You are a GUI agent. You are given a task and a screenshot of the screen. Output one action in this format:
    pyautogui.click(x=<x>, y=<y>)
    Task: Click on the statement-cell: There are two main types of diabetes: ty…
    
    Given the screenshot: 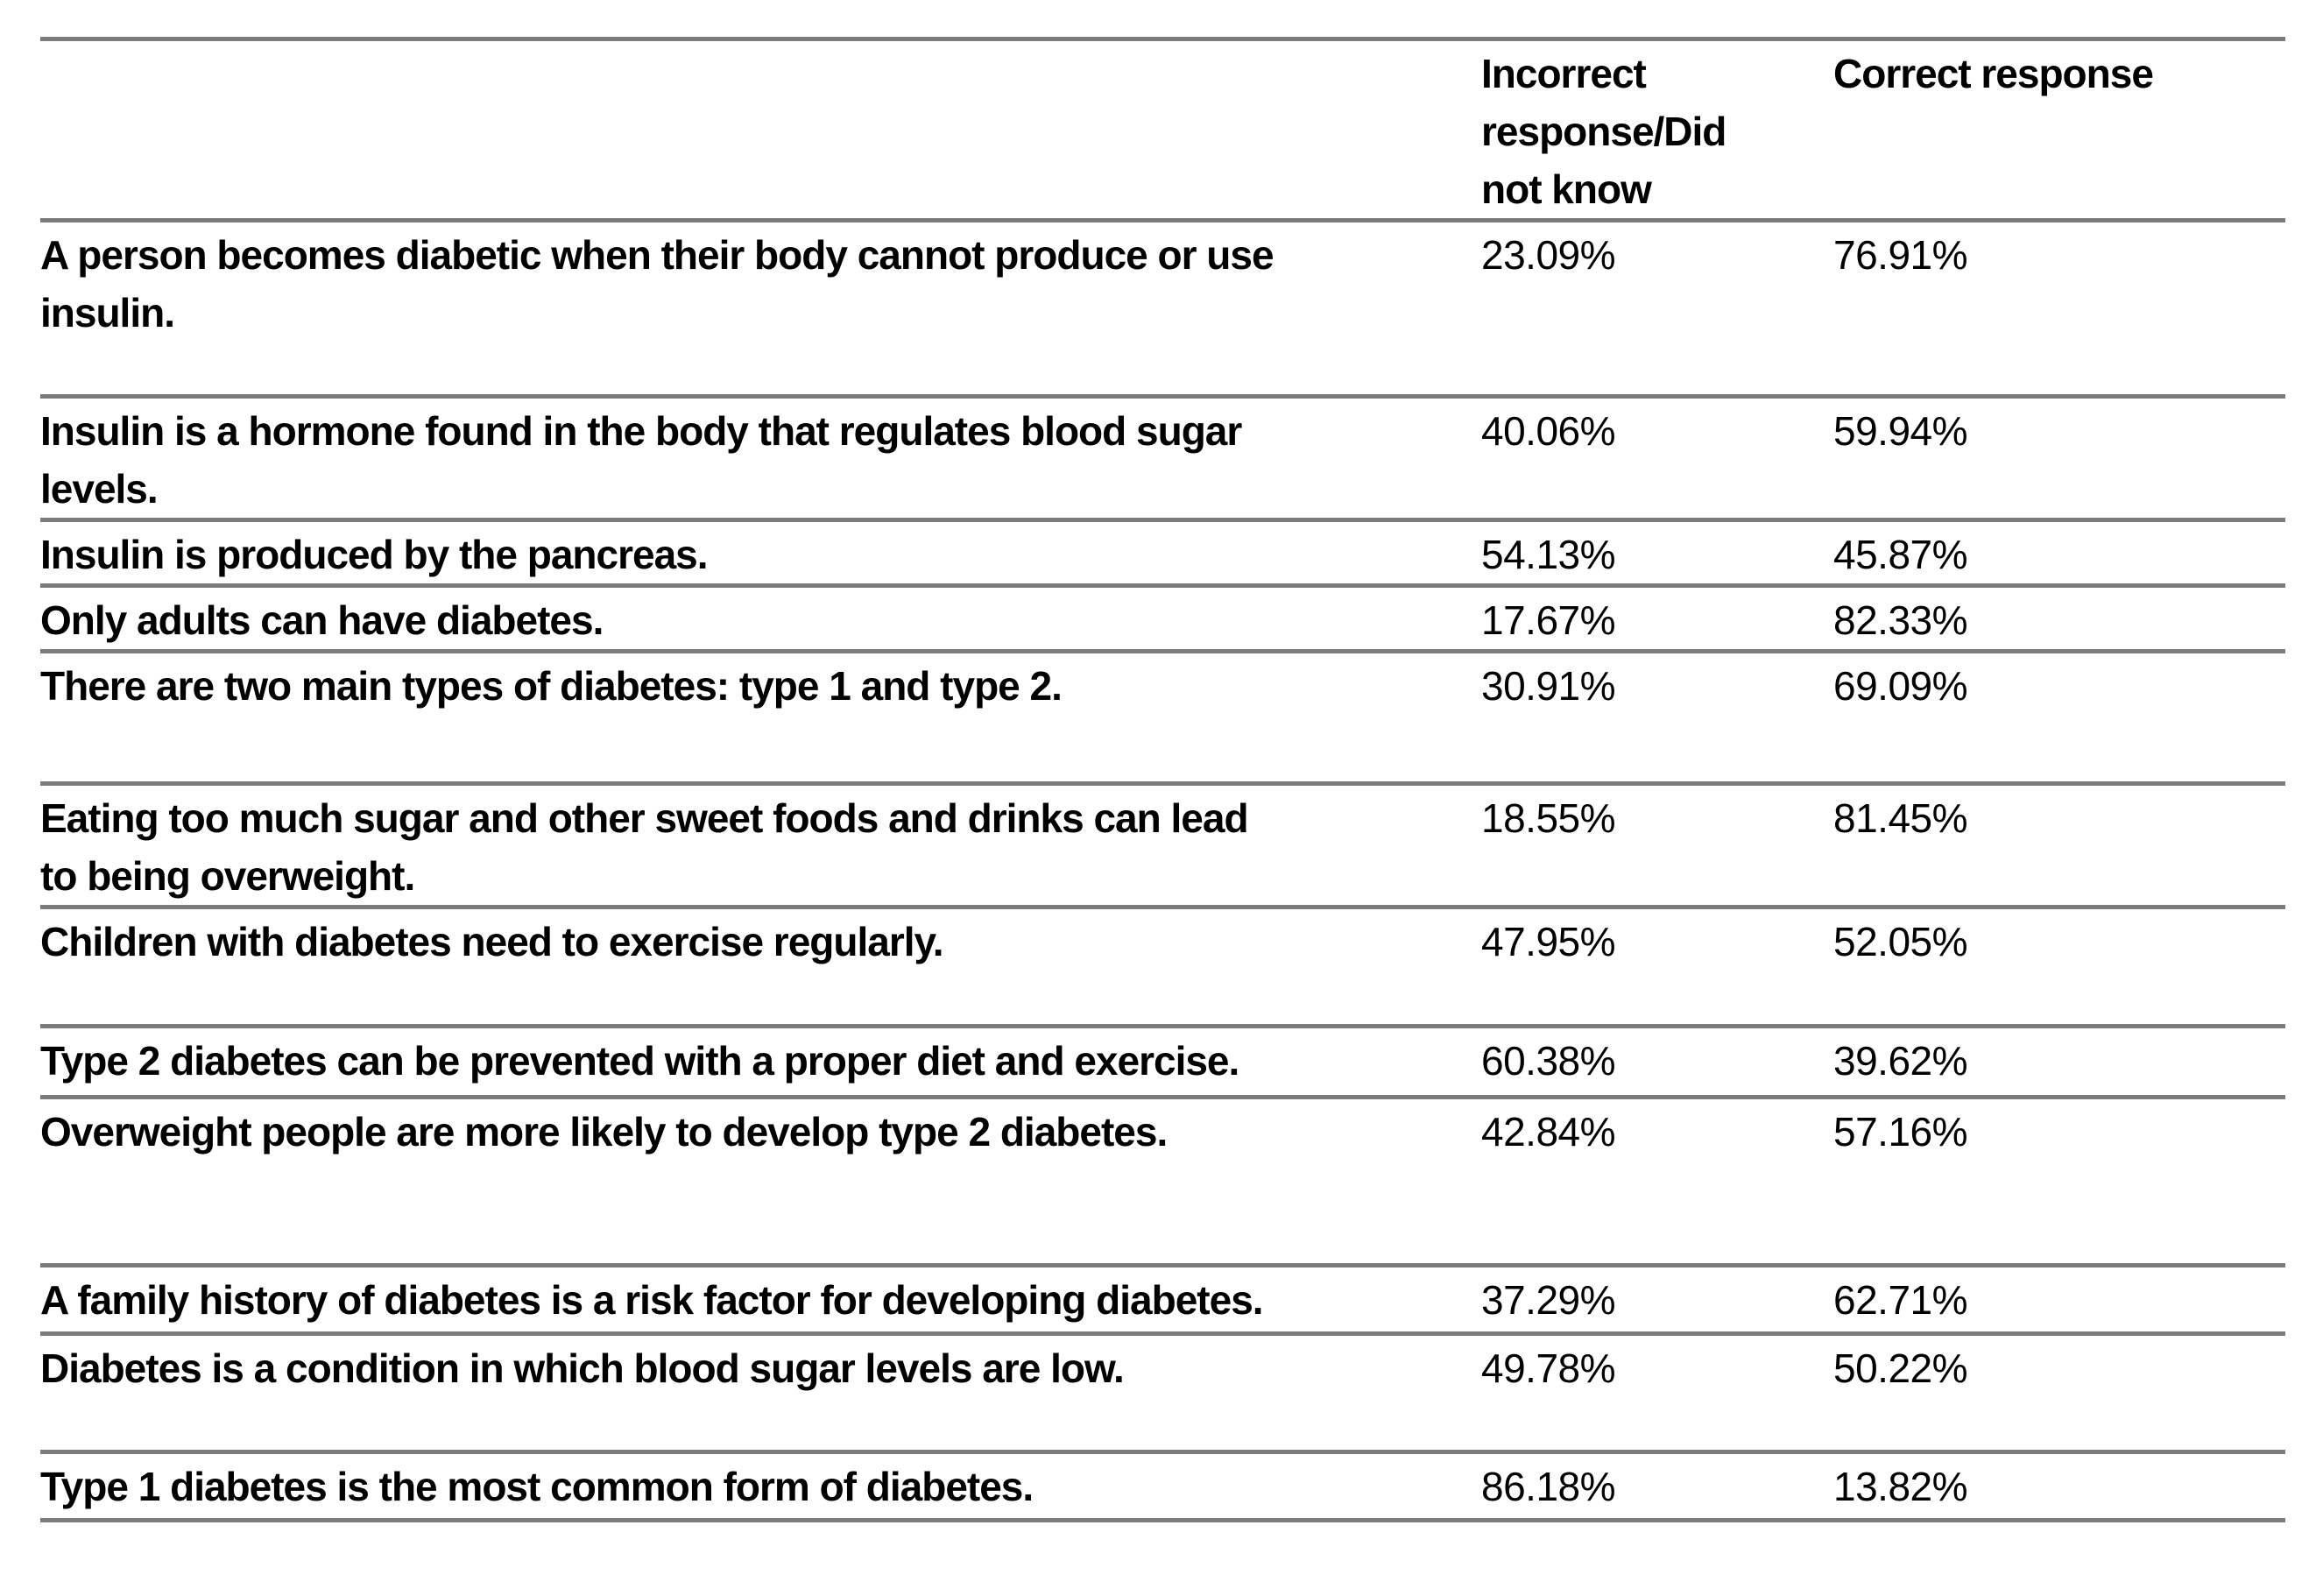 What is the action you would take?
    pyautogui.click(x=551, y=686)
    